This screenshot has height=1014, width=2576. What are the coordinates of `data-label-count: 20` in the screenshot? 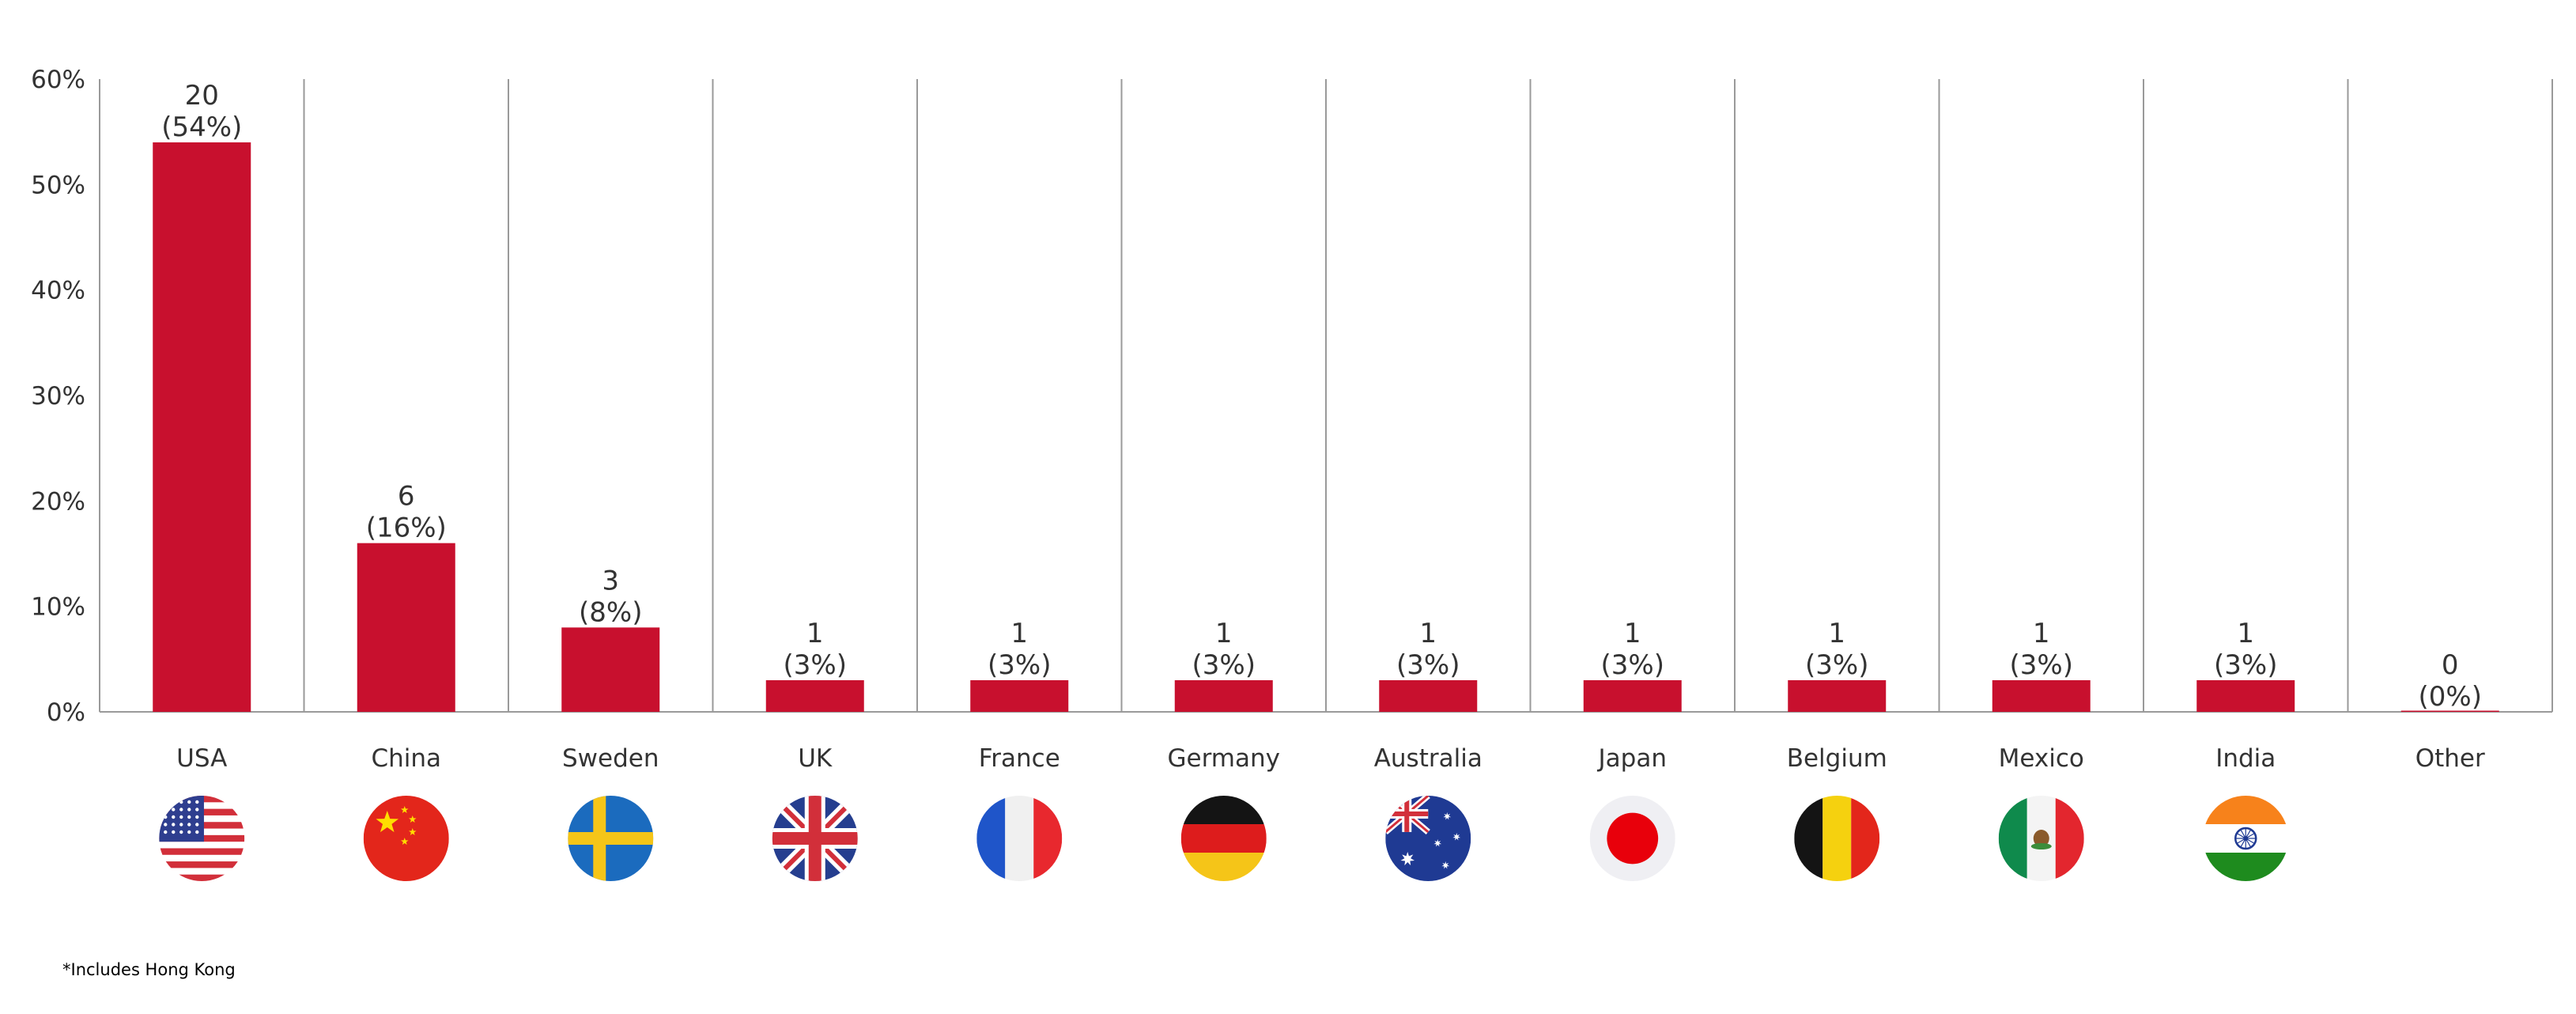 It's located at (202, 96).